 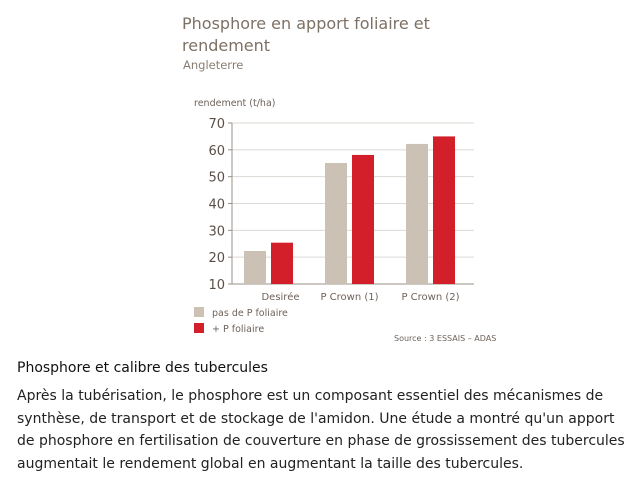 What do you see at coordinates (241, 321) in the screenshot?
I see `legend: pas de P foliaire + P foliaire` at bounding box center [241, 321].